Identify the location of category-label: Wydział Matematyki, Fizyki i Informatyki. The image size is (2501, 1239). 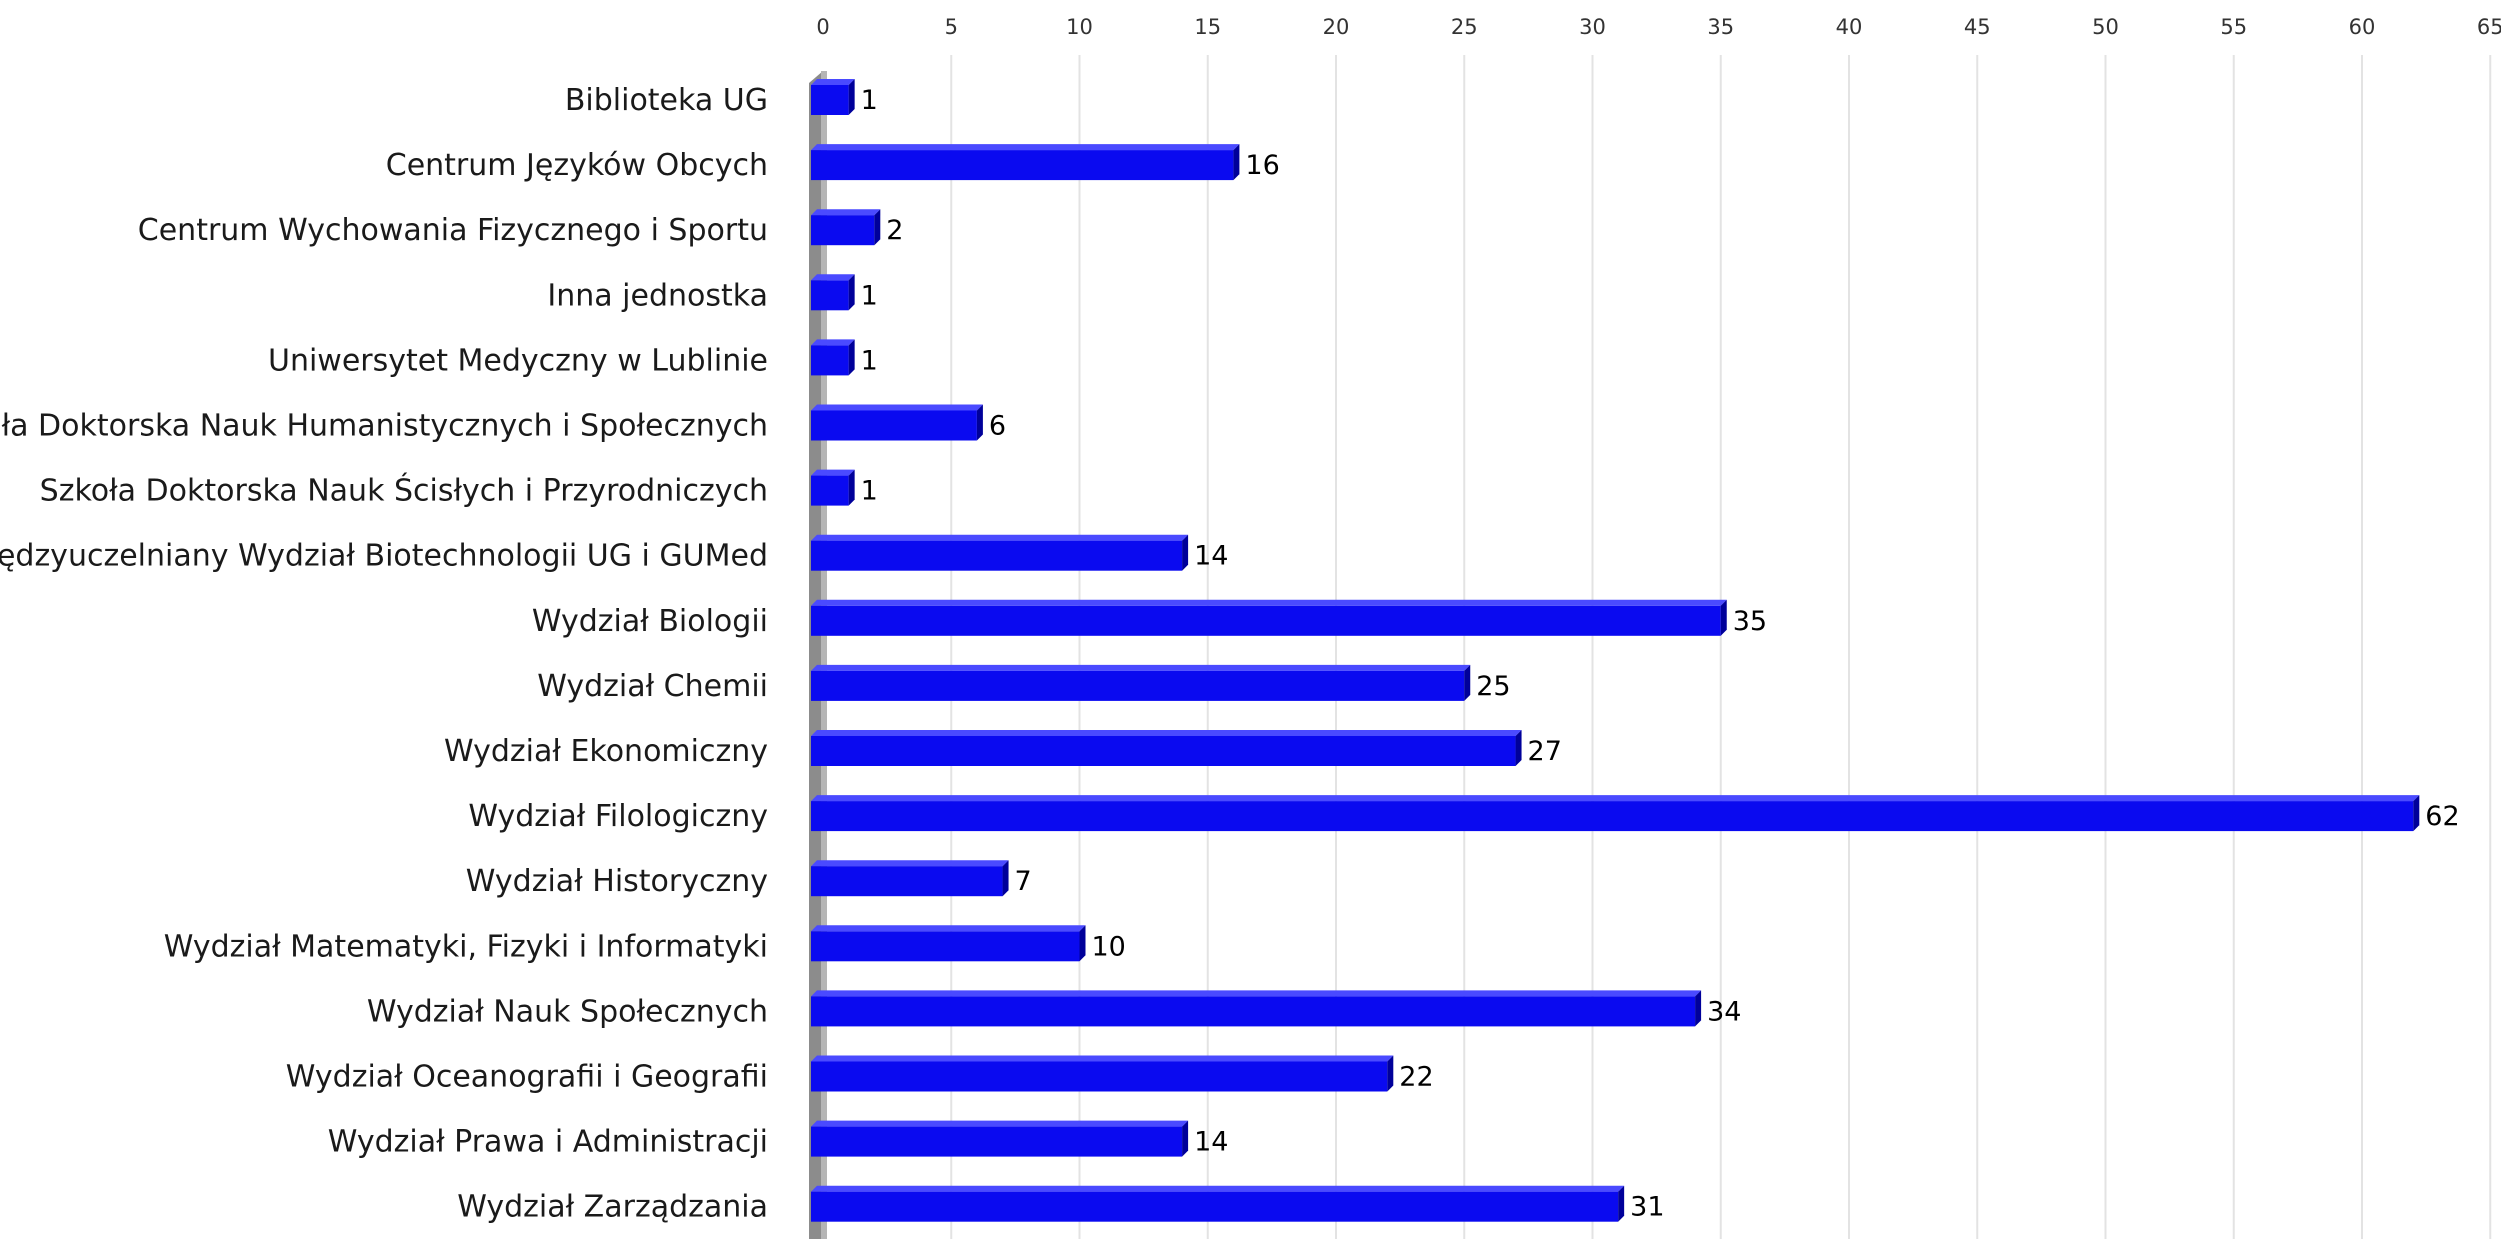
(466, 946).